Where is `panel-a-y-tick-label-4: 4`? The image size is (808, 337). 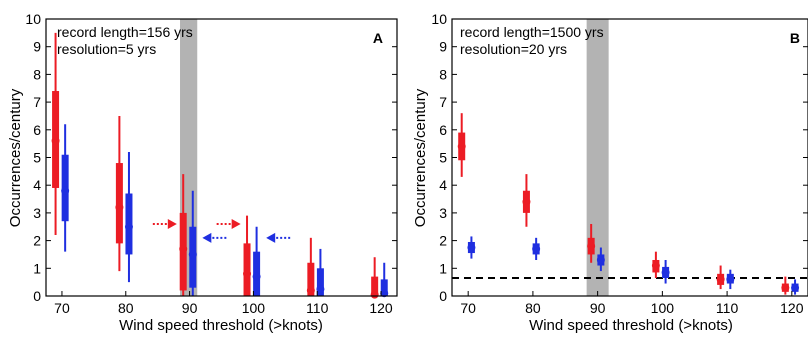
panel-a-y-tick-label-4: 4 is located at coordinates (37, 185).